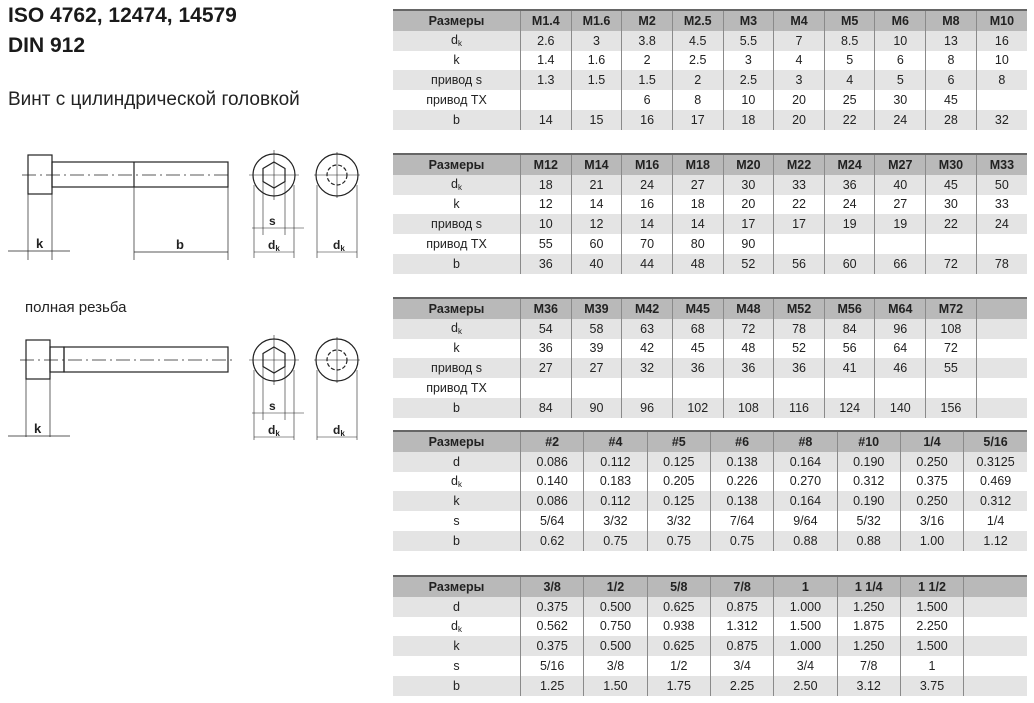 This screenshot has height=703, width=1034. I want to click on standard-title-iso: ISO 4762, 12474, 14579, so click(122, 15).